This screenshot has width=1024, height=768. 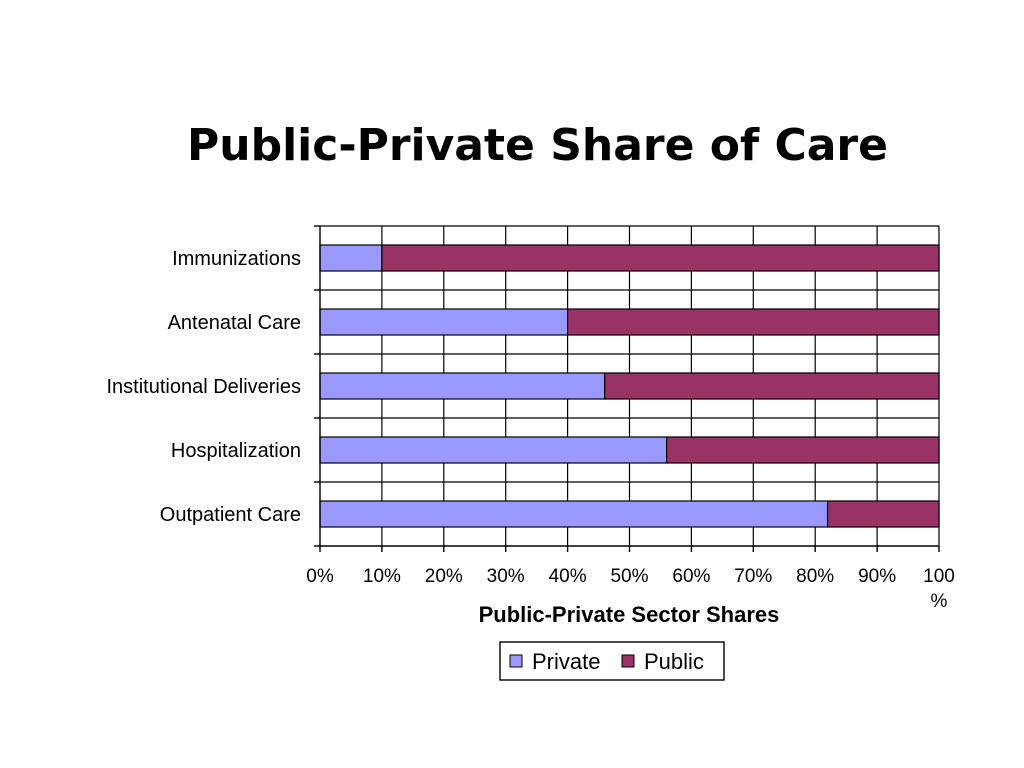 What do you see at coordinates (236, 259) in the screenshot?
I see `category-label: Immunizations` at bounding box center [236, 259].